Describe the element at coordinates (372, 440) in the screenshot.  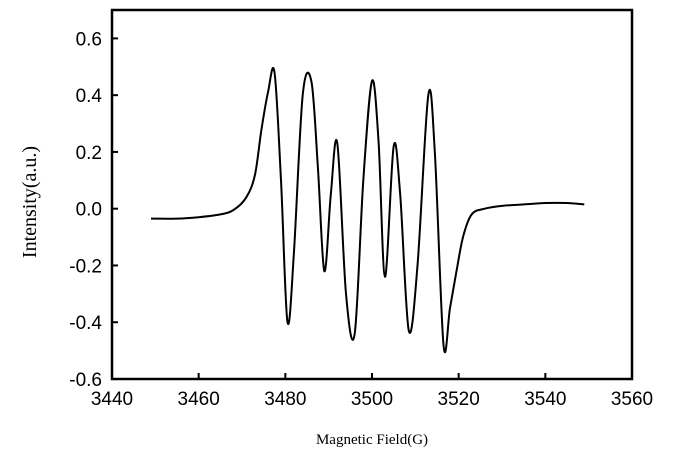
I see `x-axis-title: Magnetic Field(G)` at that location.